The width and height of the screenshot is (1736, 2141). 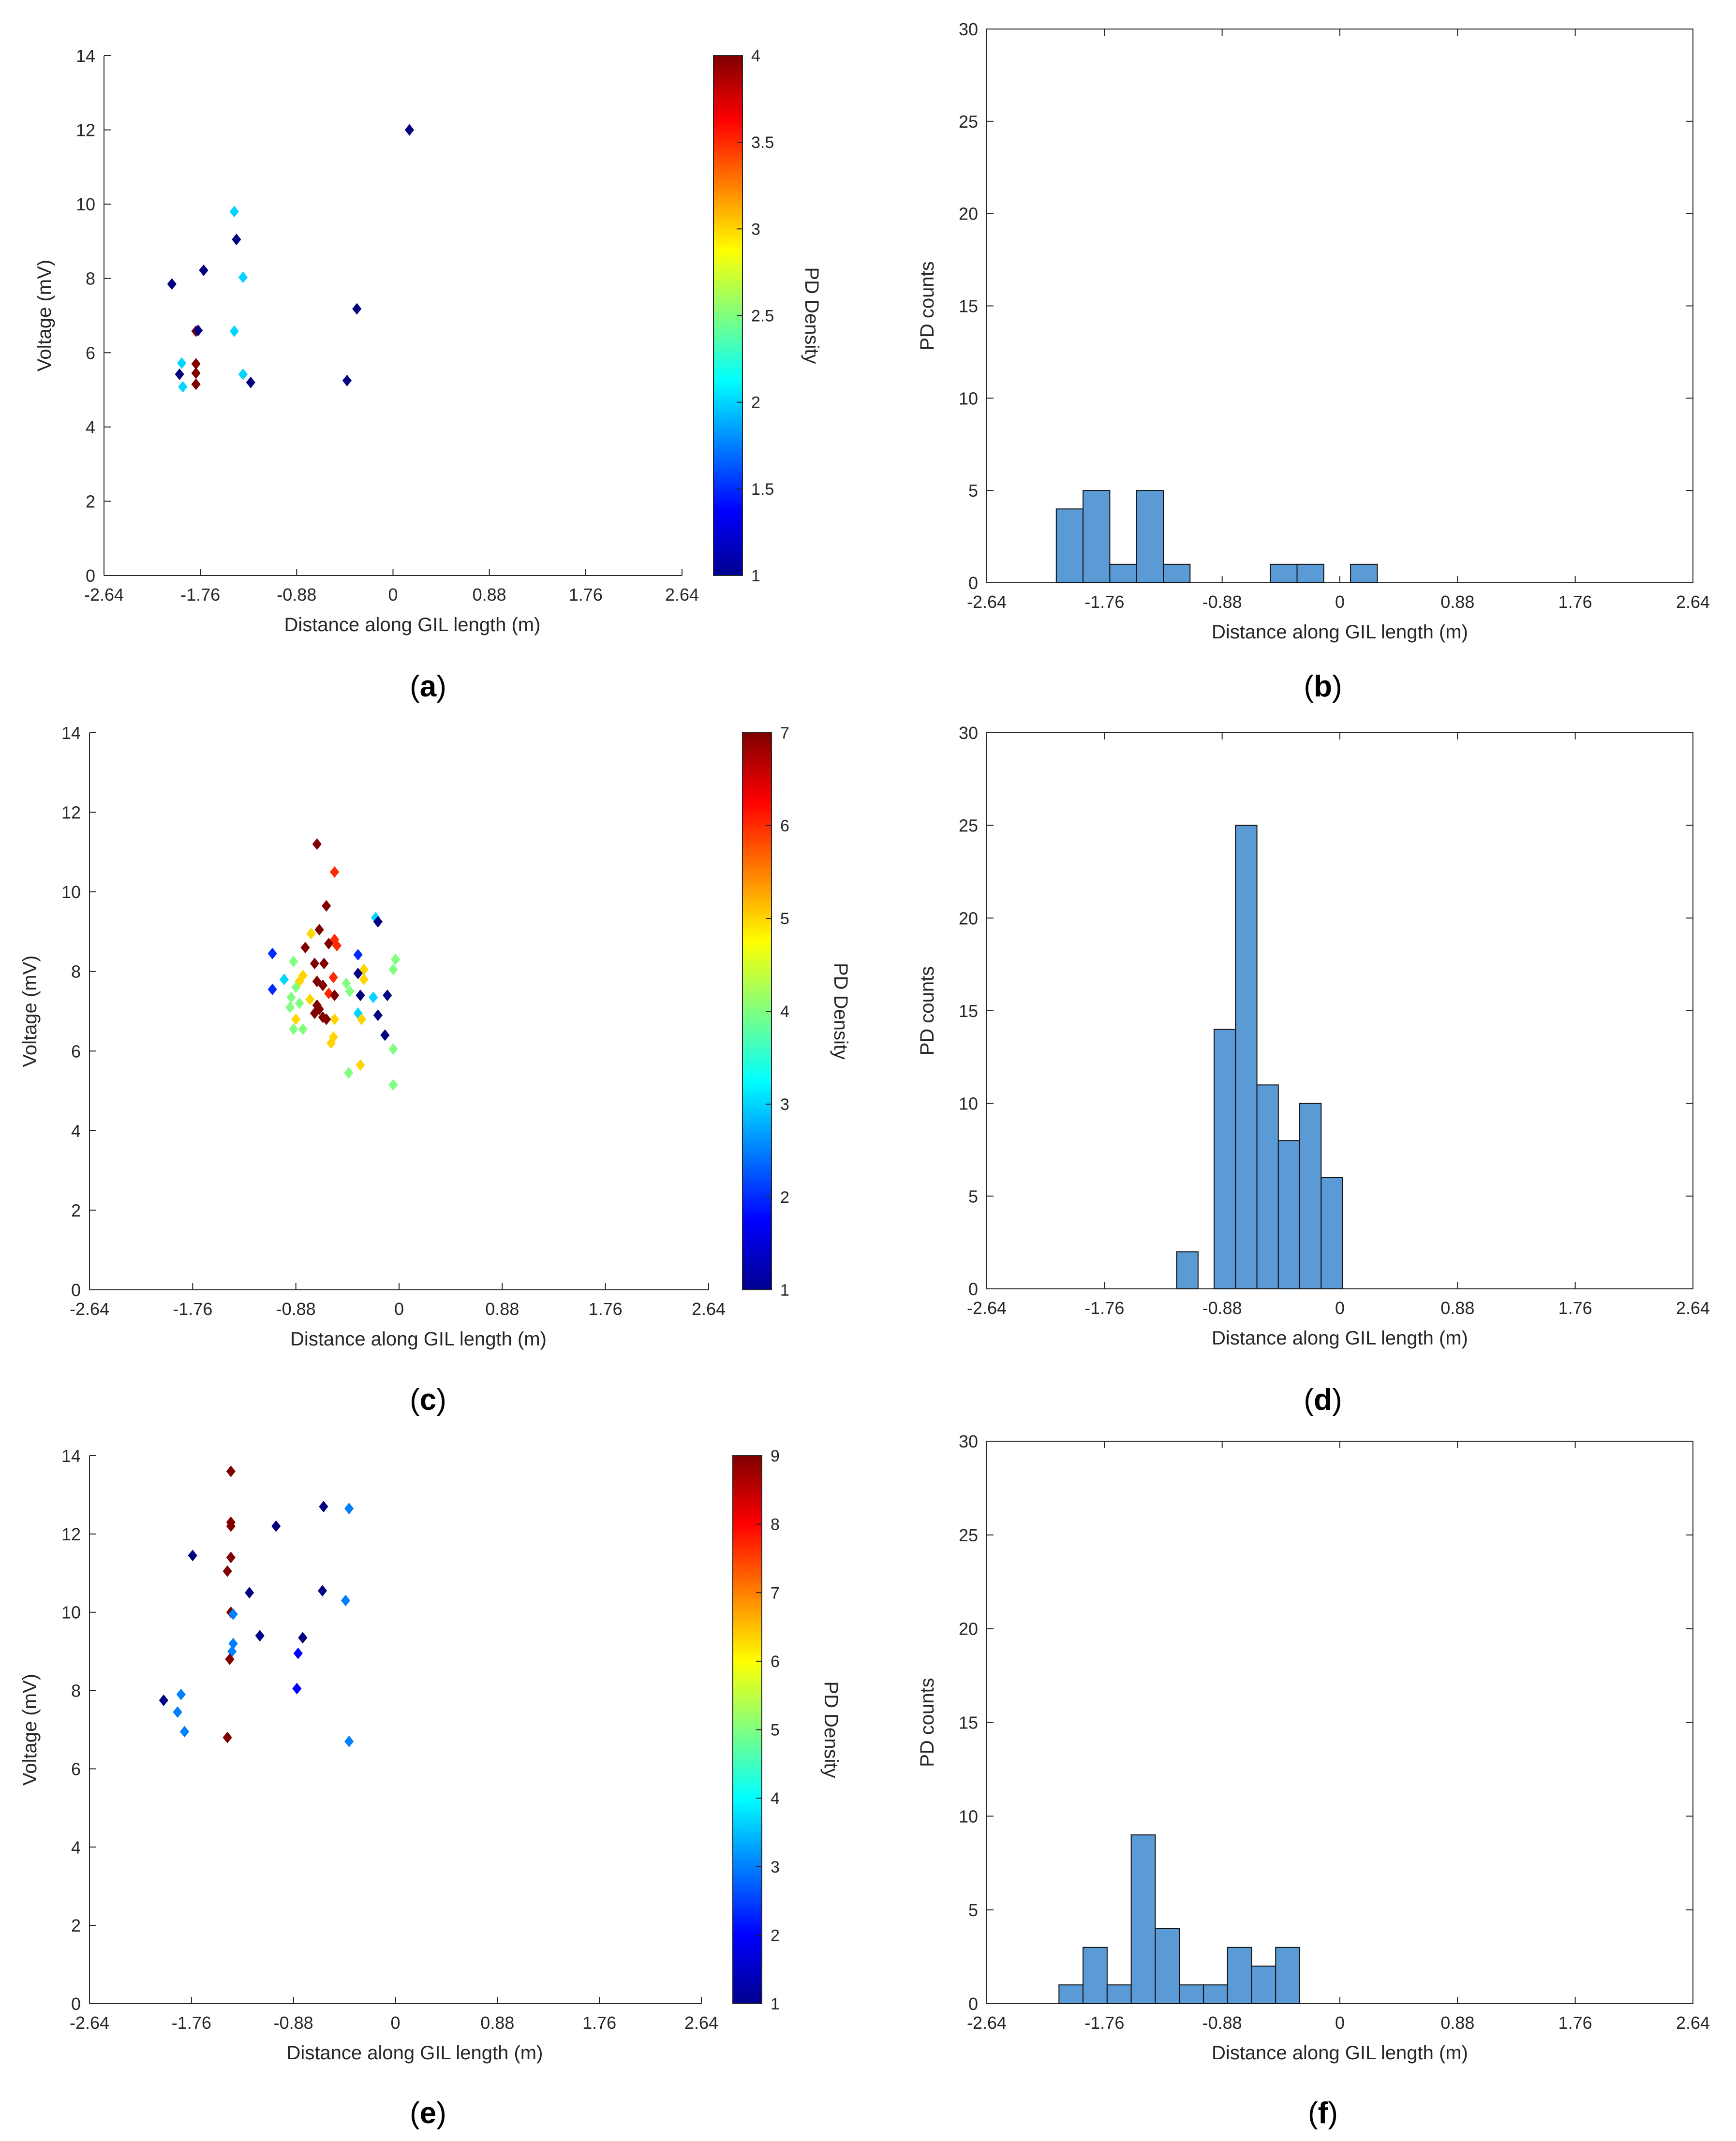 I want to click on colorbar-tick-label: 3.5, so click(x=762, y=142).